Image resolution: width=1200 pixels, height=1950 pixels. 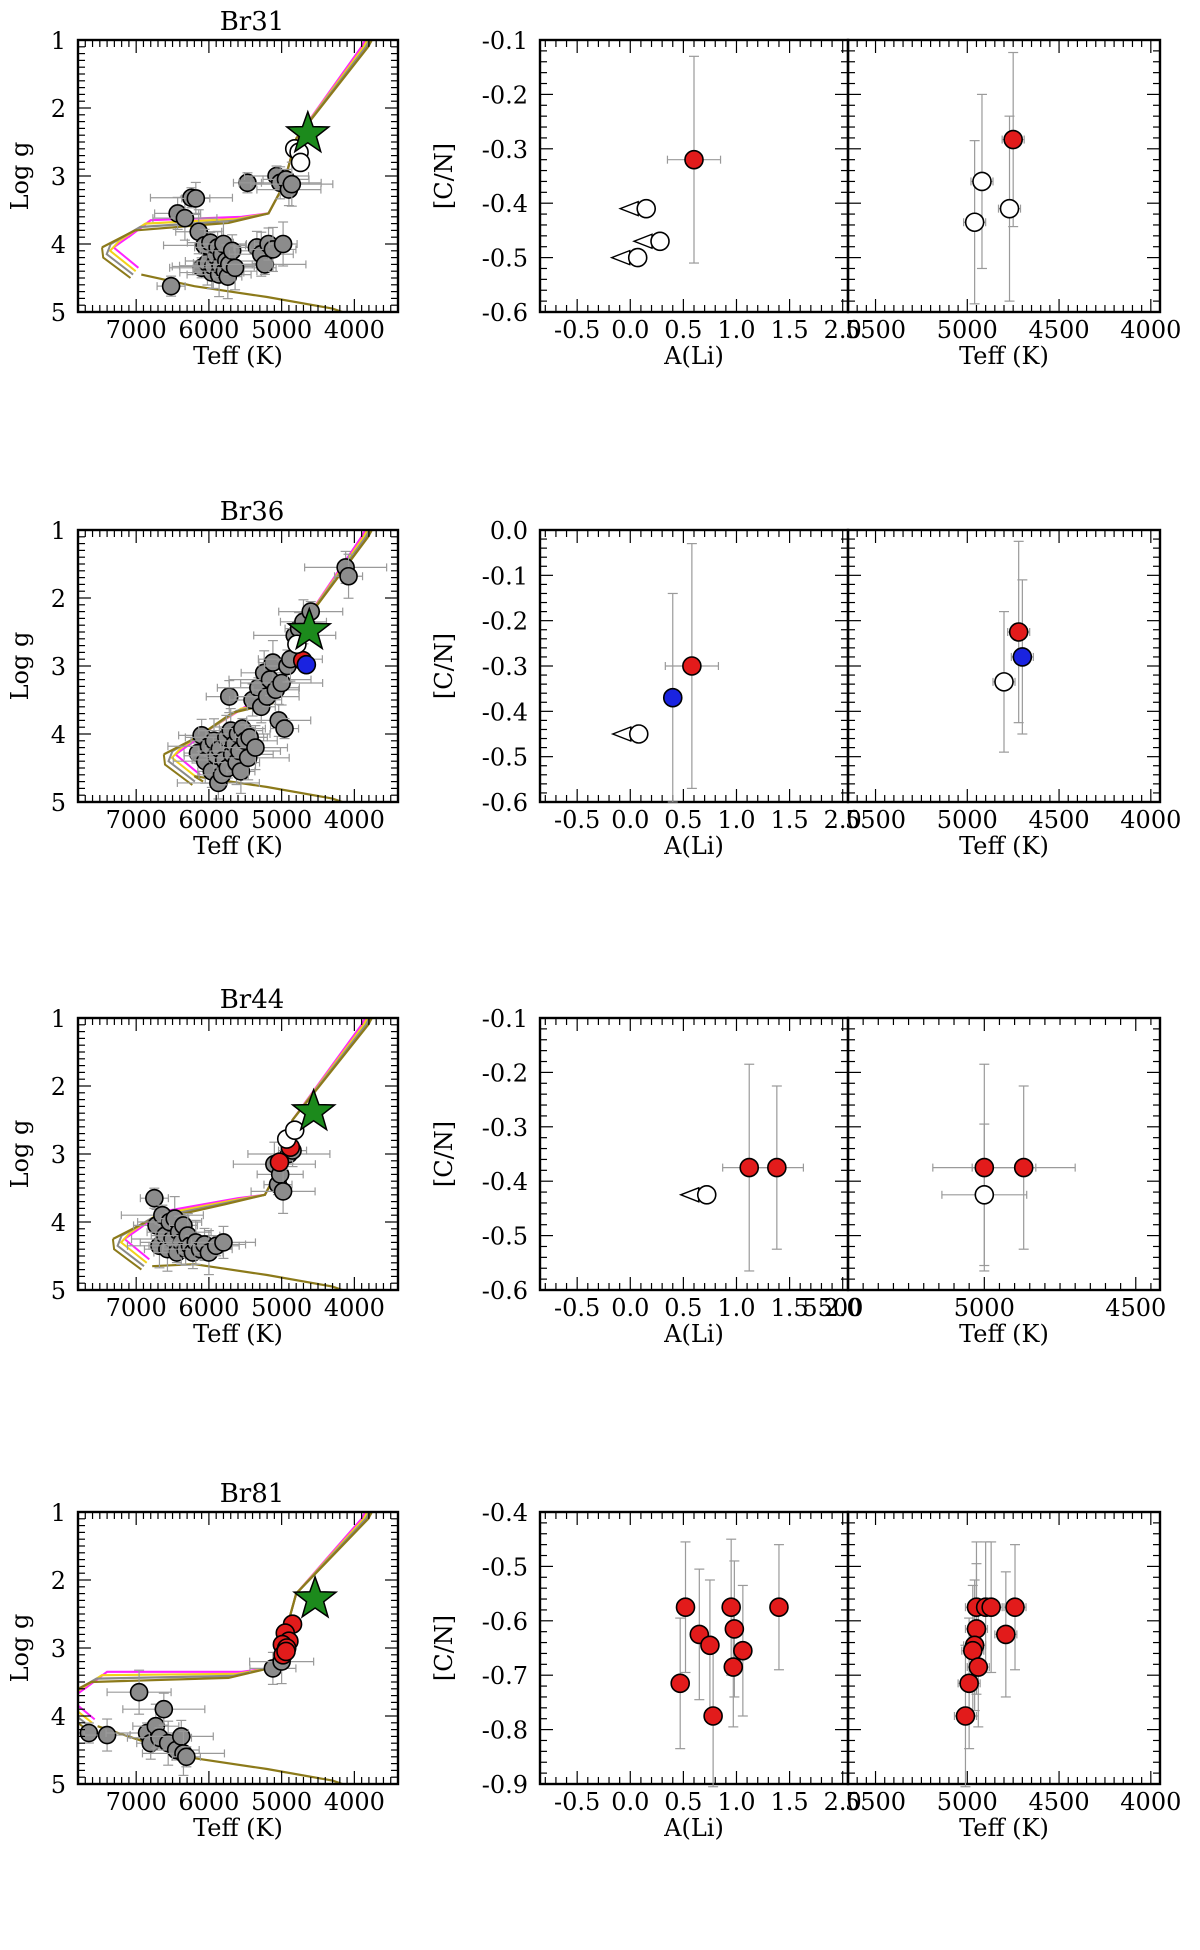 What do you see at coordinates (58, 1223) in the screenshot?
I see `hrd-ytick-label: 4` at bounding box center [58, 1223].